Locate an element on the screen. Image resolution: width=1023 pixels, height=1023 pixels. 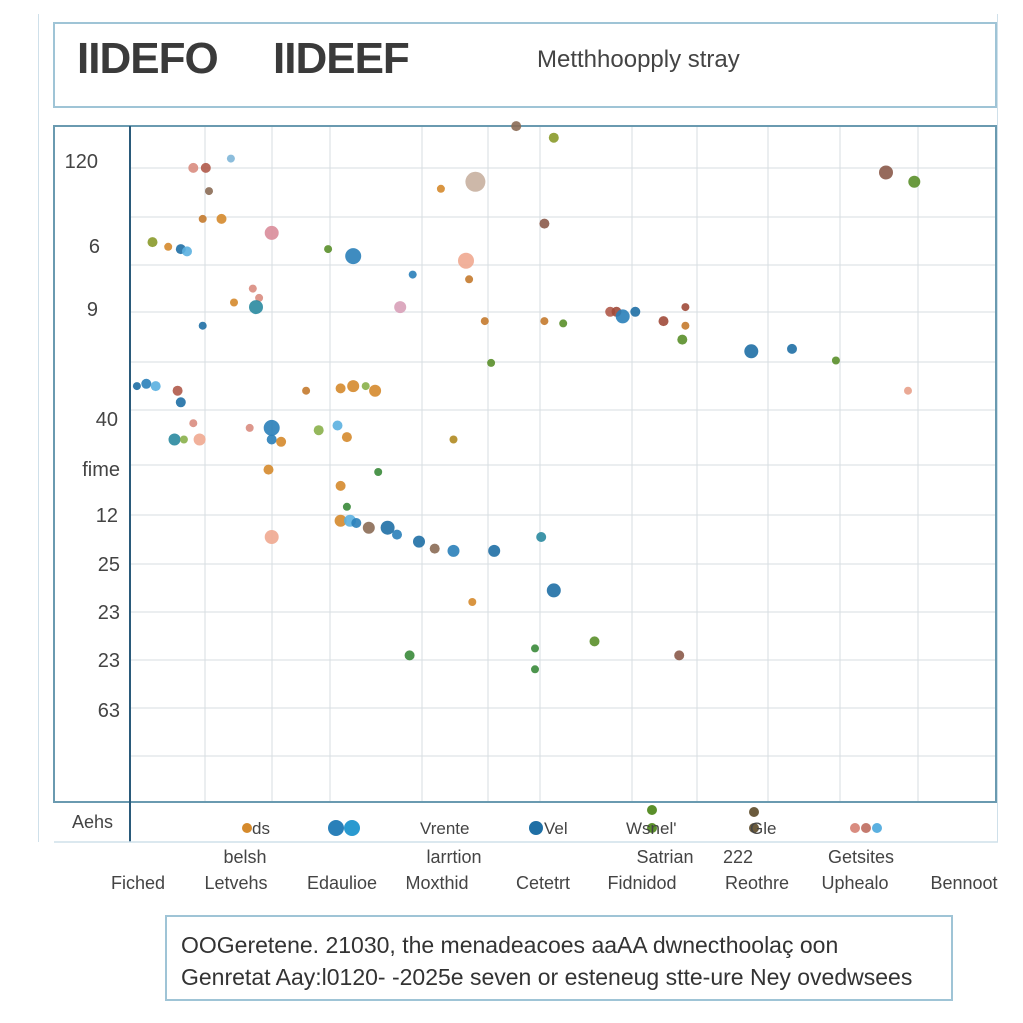
y-tick-layer: 120 6 9 40 fime 12 25 23 23 63 Aehs is located at coordinates (92, 491).